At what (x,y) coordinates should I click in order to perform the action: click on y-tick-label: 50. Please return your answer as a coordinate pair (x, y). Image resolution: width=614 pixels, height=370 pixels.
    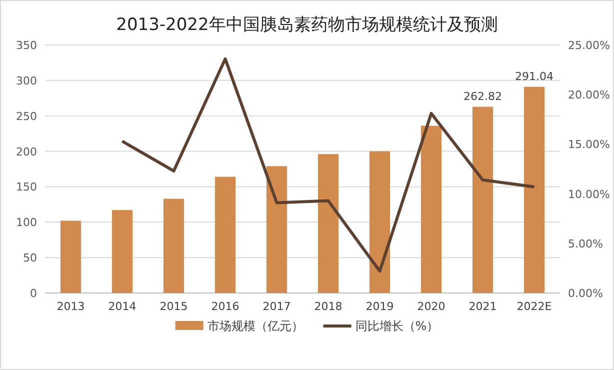
    Looking at the image, I should click on (30, 258).